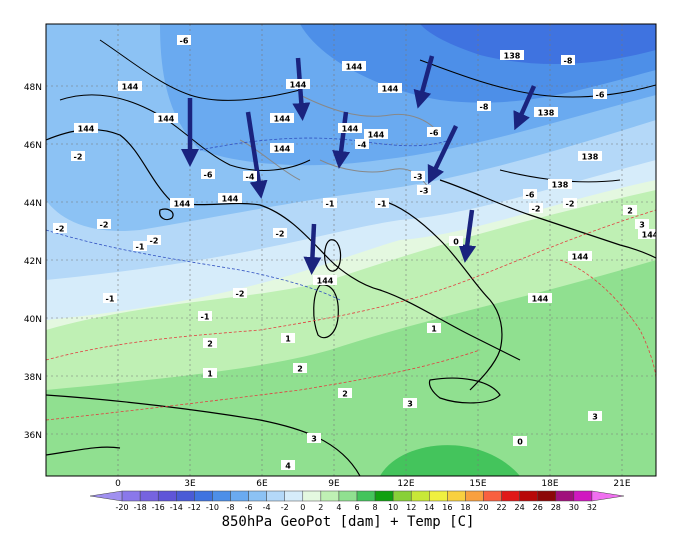 The image size is (696, 542). What do you see at coordinates (621, 484) in the screenshot?
I see `longitude-label: 21E` at bounding box center [621, 484].